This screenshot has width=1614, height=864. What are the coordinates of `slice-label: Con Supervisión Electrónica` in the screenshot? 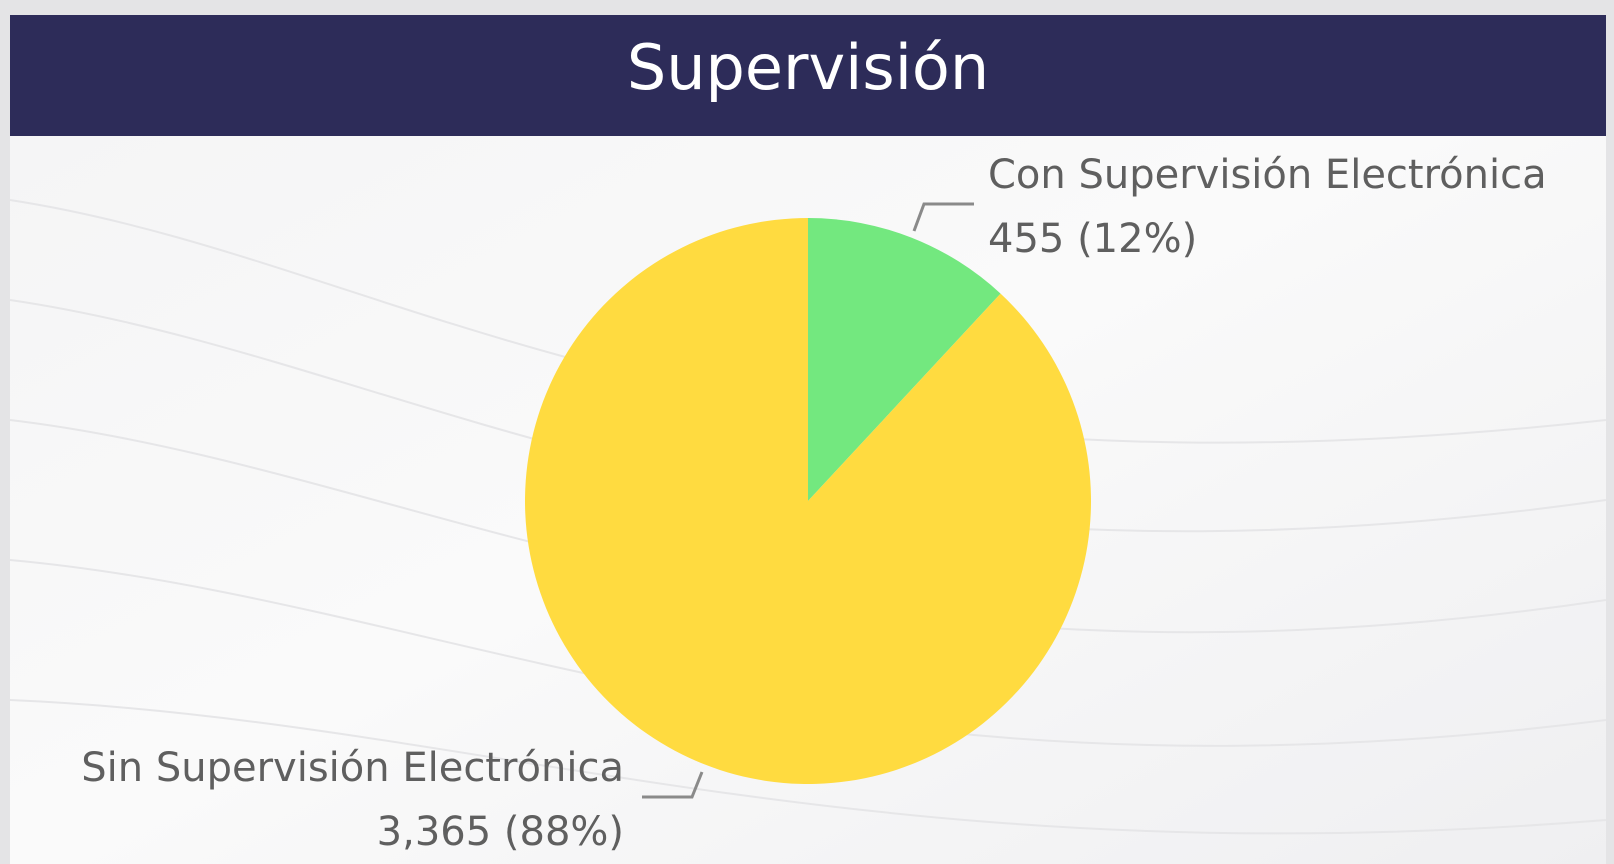 It's located at (1267, 175).